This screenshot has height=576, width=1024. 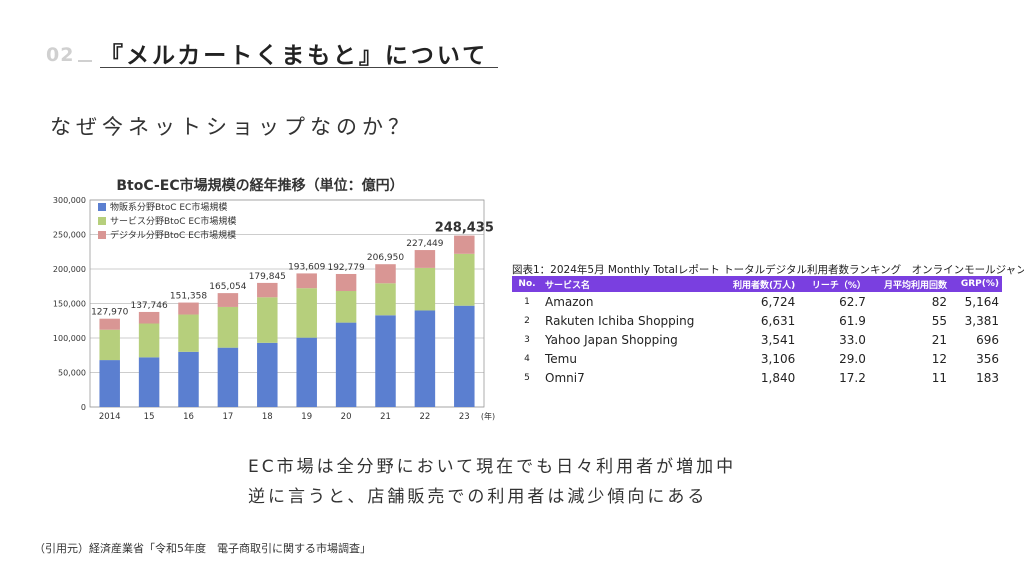 What do you see at coordinates (287, 303) in the screenshot?
I see `plot-frame` at bounding box center [287, 303].